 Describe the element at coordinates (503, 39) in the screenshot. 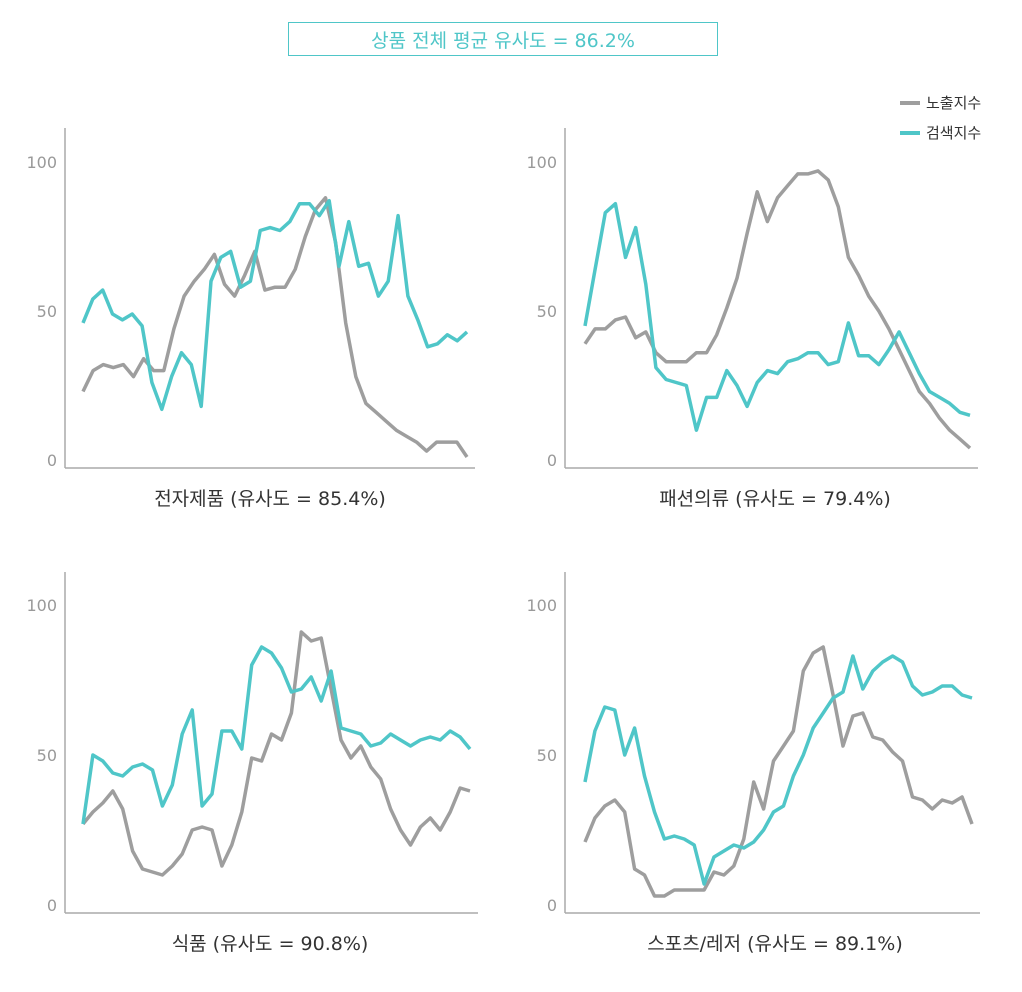

I see `overall-similarity-title: 상품 전체 평균 유사도 = 86.2%` at that location.